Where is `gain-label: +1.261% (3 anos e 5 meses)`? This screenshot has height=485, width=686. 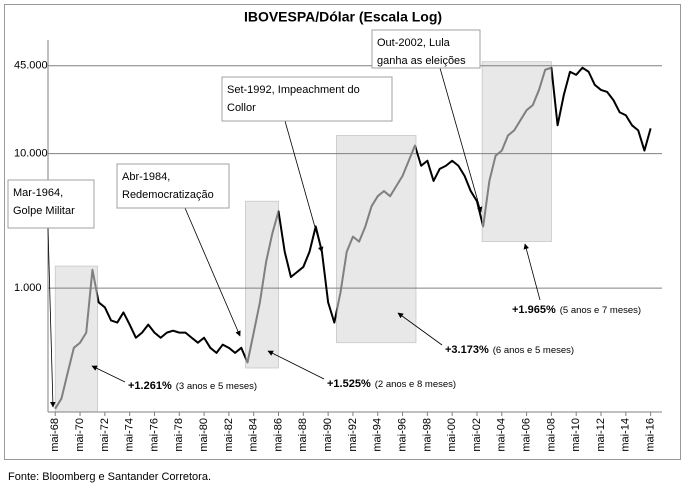
gain-label: +1.261% (3 anos e 5 meses) is located at coordinates (192, 386).